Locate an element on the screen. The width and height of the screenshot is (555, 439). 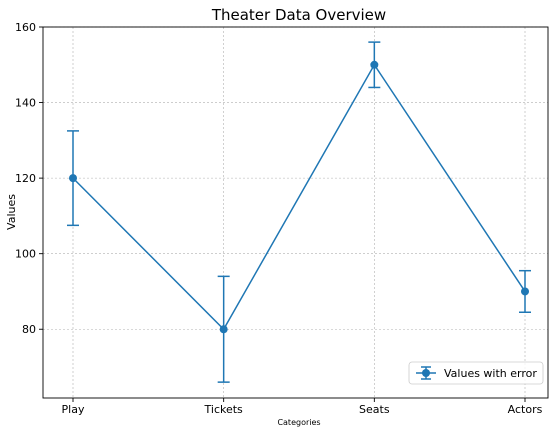
y-tick-label: 160 is located at coordinates (25, 27).